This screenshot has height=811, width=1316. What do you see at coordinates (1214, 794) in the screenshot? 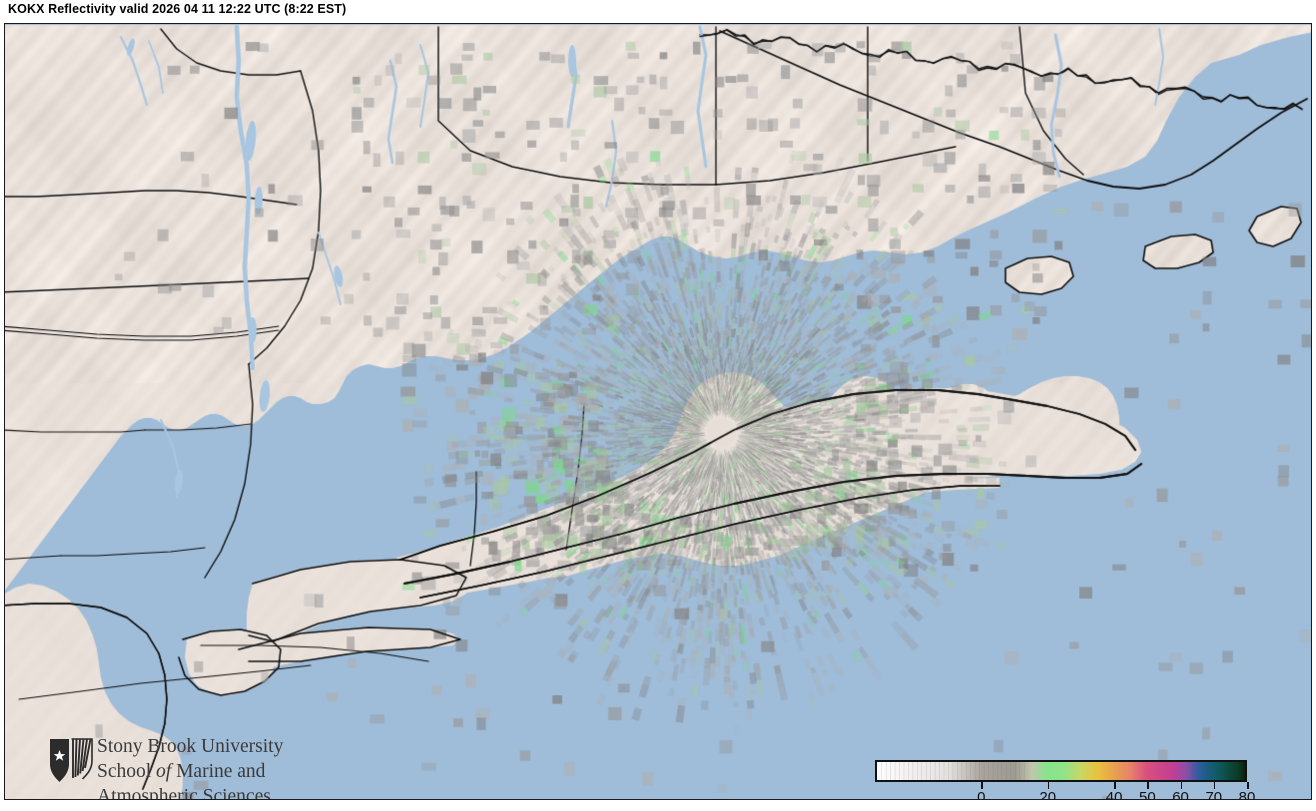
I see `colorbar-tick-label: 70` at bounding box center [1214, 794].